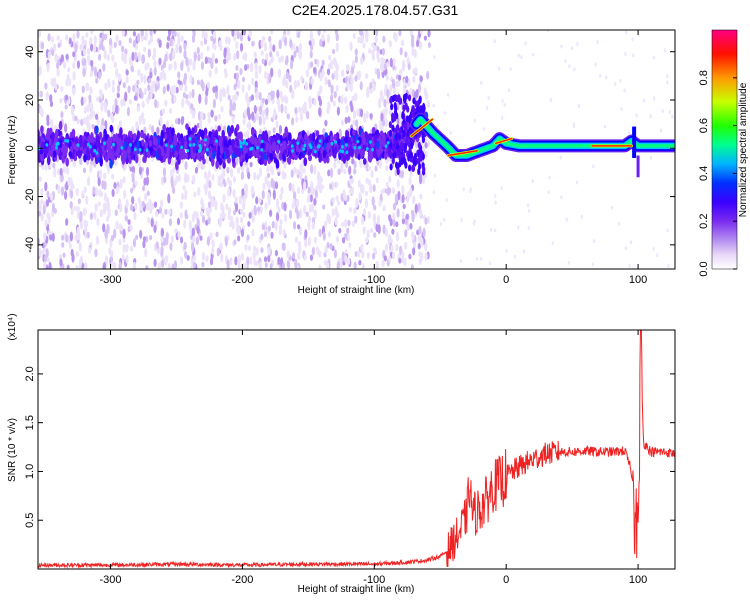 The width and height of the screenshot is (750, 600). I want to click on peak-segment-core, so click(422, 127).